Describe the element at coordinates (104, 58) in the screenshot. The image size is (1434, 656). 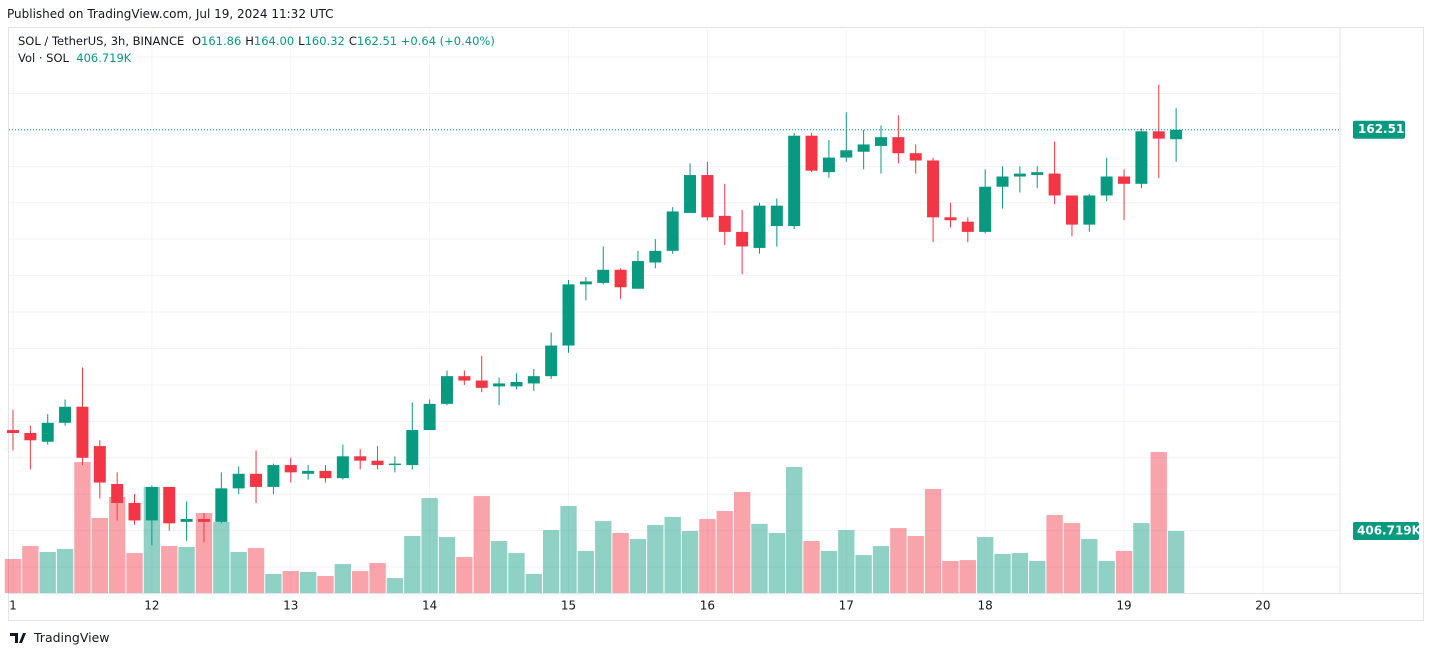
I see `volume-value: 406.719K` at that location.